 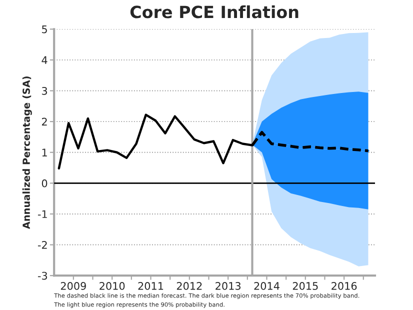 What do you see at coordinates (112, 286) in the screenshot?
I see `x-tick-label: 2010` at bounding box center [112, 286].